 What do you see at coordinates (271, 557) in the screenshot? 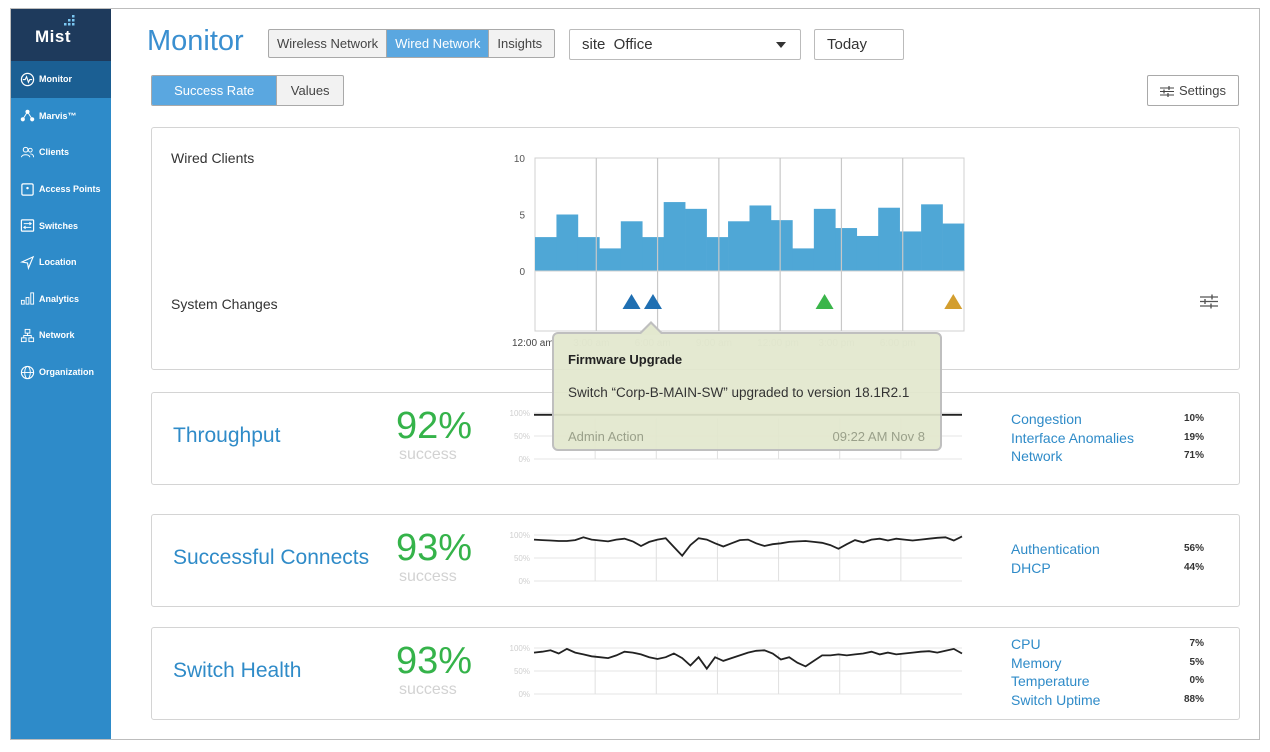
I see `metric-name: Successful Connects` at bounding box center [271, 557].